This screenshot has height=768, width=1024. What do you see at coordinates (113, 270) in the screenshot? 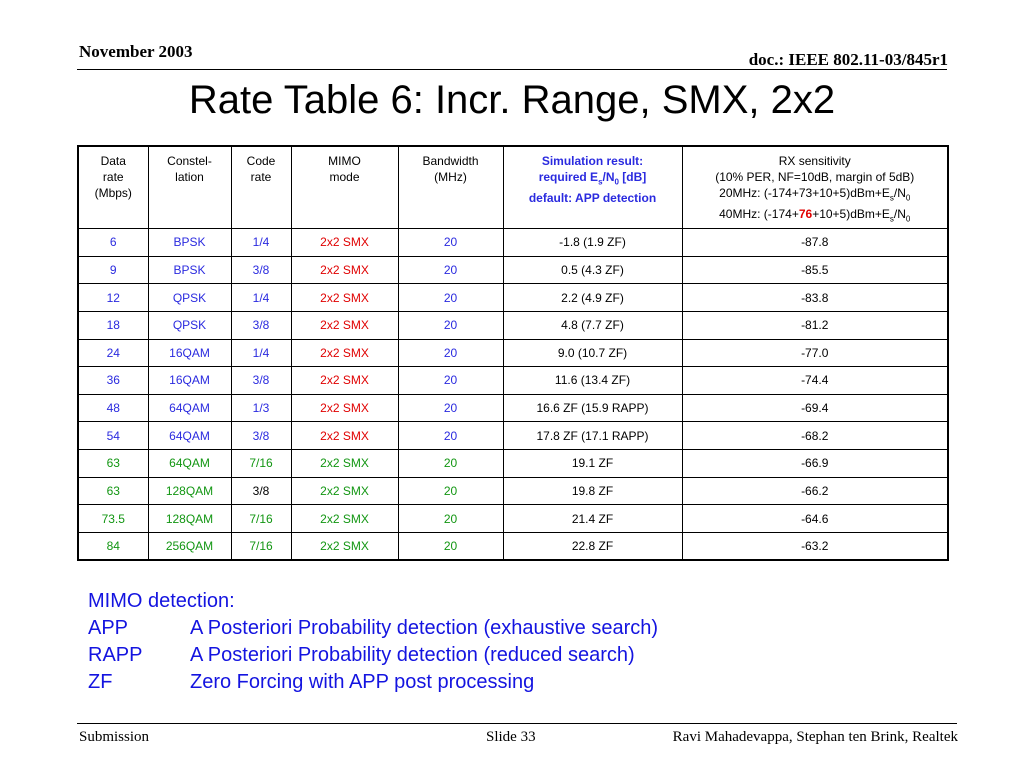
I see `cell-data-rate: 9` at bounding box center [113, 270].